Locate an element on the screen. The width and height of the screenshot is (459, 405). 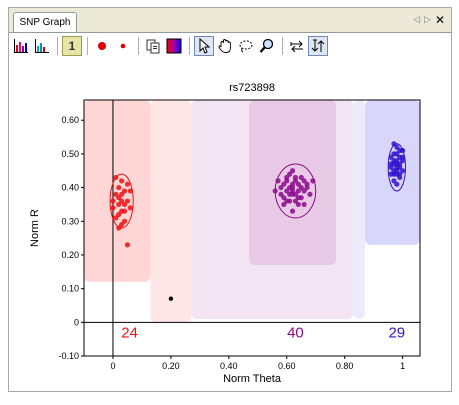
x-tick-label: 1 is located at coordinates (402, 366).